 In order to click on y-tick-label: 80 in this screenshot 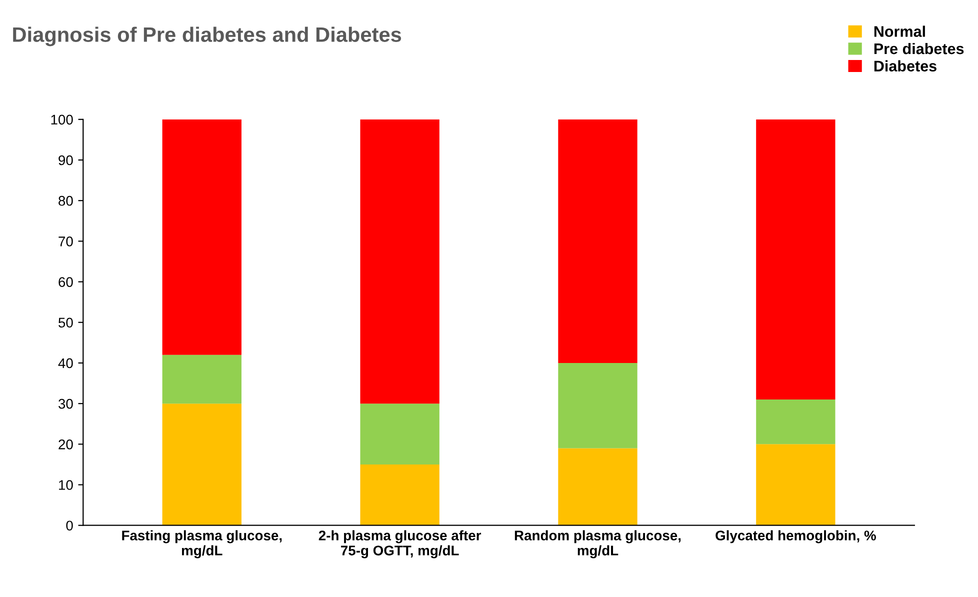, I will do `click(65, 201)`.